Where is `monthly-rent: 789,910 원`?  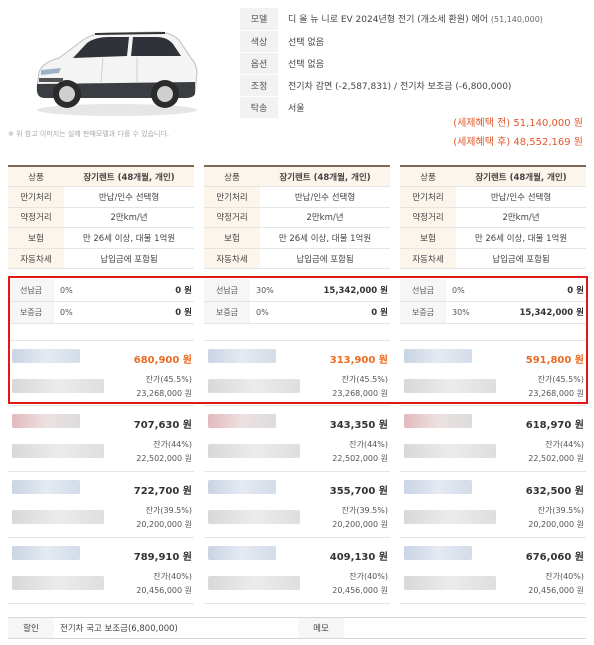 monthly-rent: 789,910 원 is located at coordinates (162, 557).